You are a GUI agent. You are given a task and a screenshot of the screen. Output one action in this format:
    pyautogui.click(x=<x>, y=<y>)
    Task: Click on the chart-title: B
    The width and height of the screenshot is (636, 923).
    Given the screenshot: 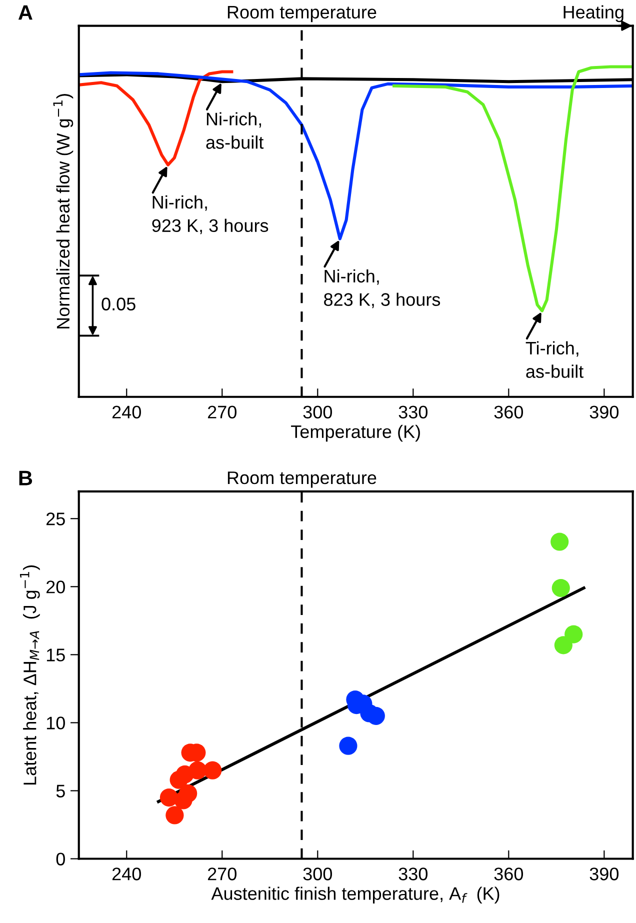 What is the action you would take?
    pyautogui.click(x=25, y=478)
    